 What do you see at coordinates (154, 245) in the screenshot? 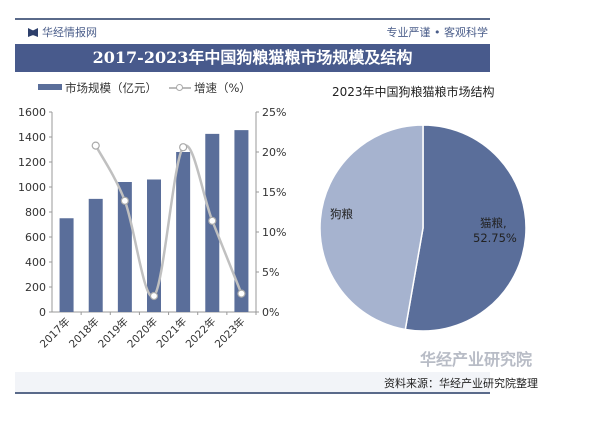
I see `bar-2020年` at bounding box center [154, 245].